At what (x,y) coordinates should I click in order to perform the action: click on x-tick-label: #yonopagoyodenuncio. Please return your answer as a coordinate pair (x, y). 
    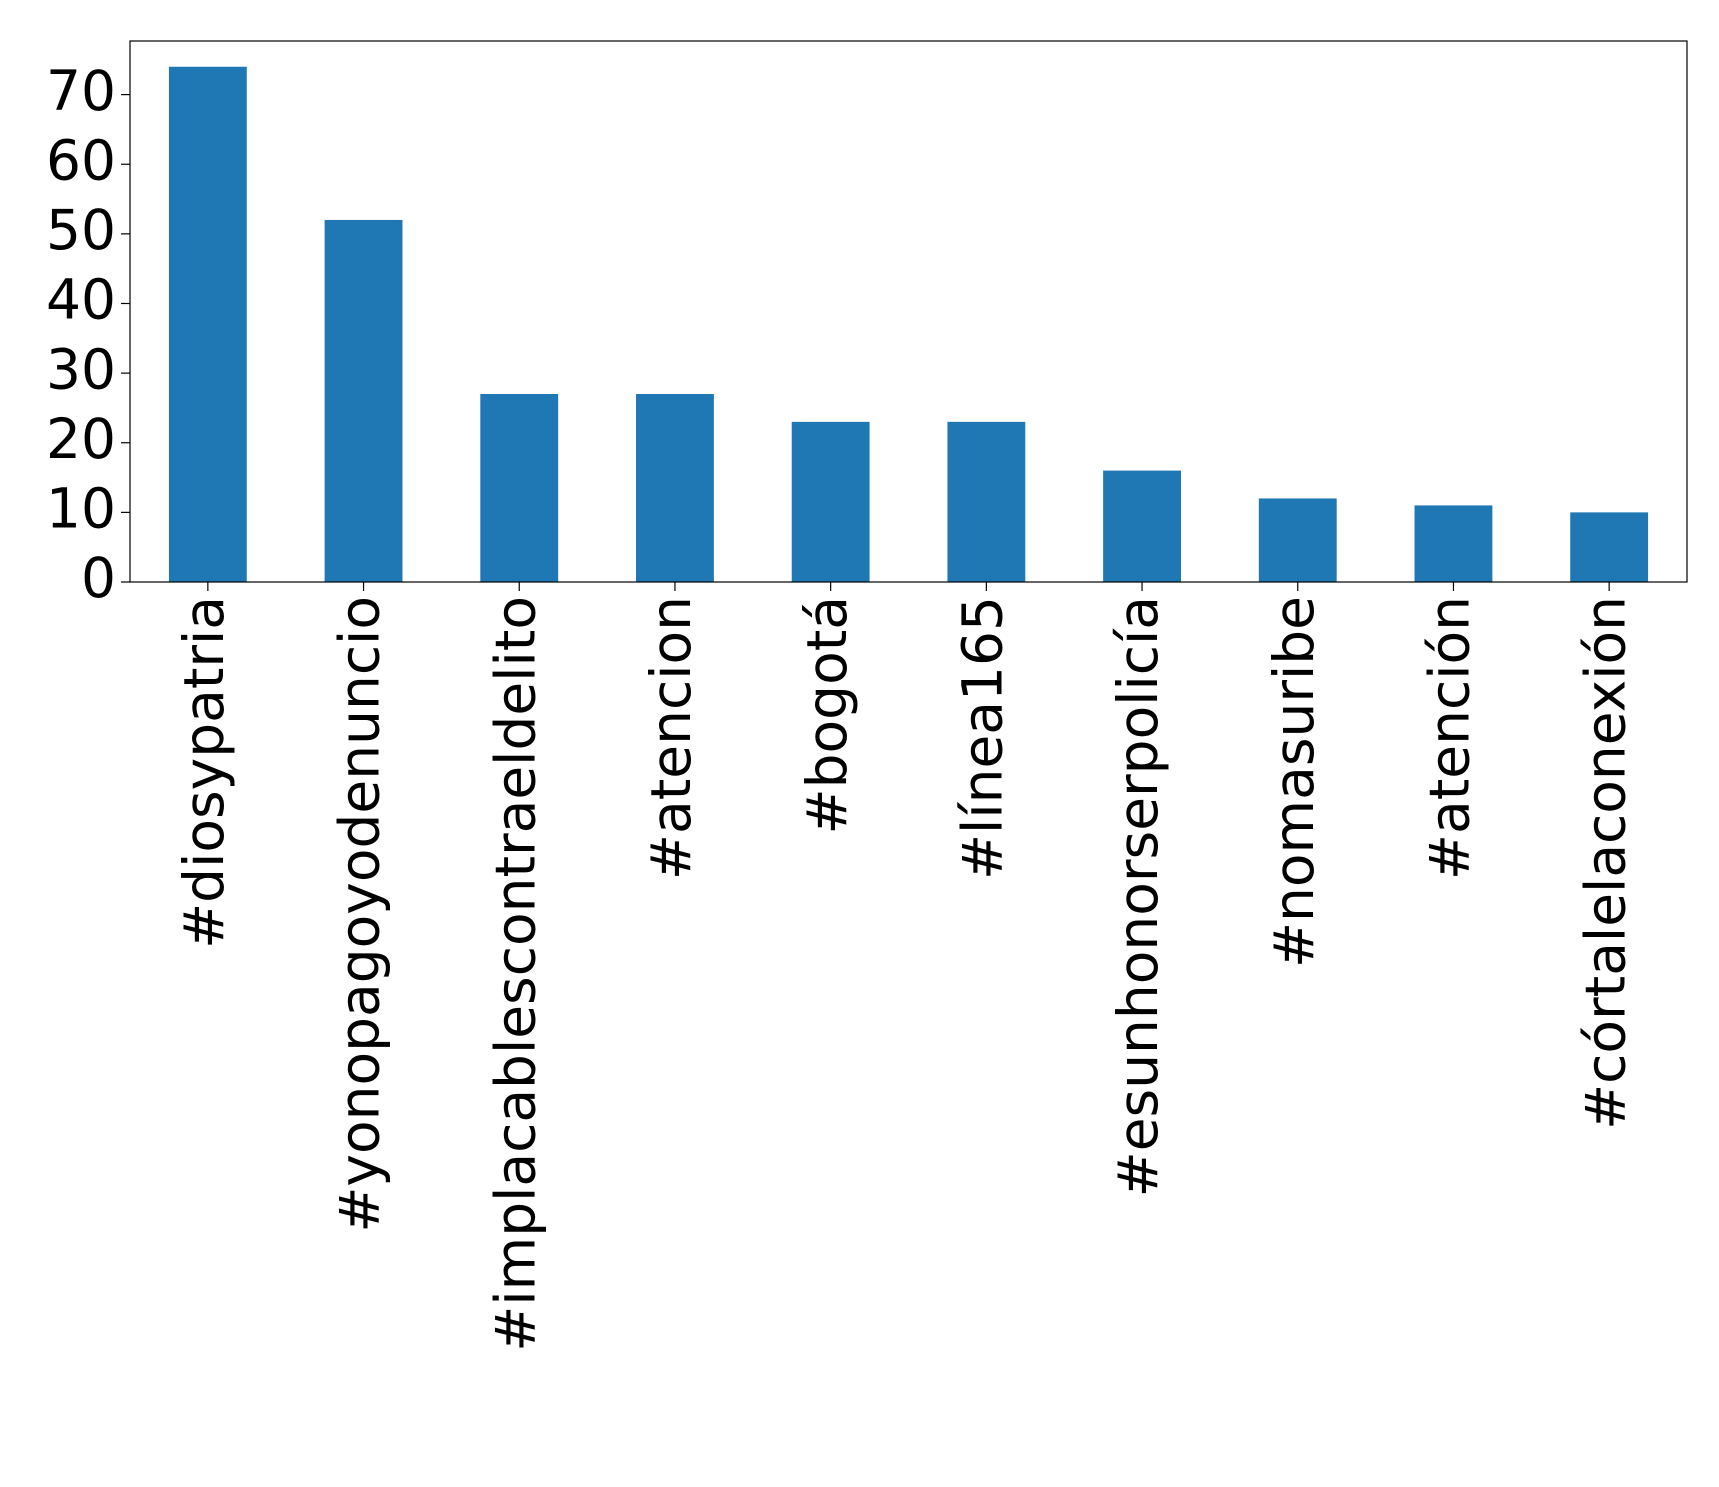
    Looking at the image, I should click on (360, 914).